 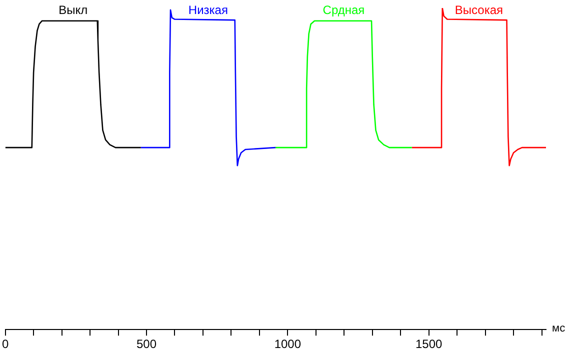 I want to click on series-label: Срдная, so click(x=343, y=10).